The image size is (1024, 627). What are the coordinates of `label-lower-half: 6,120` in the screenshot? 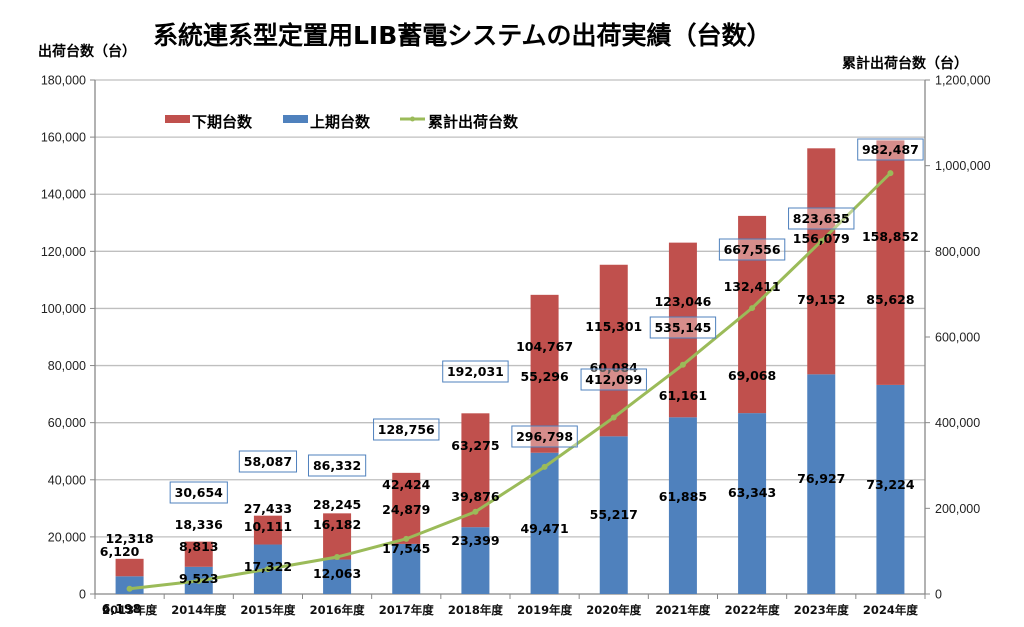 It's located at (120, 551).